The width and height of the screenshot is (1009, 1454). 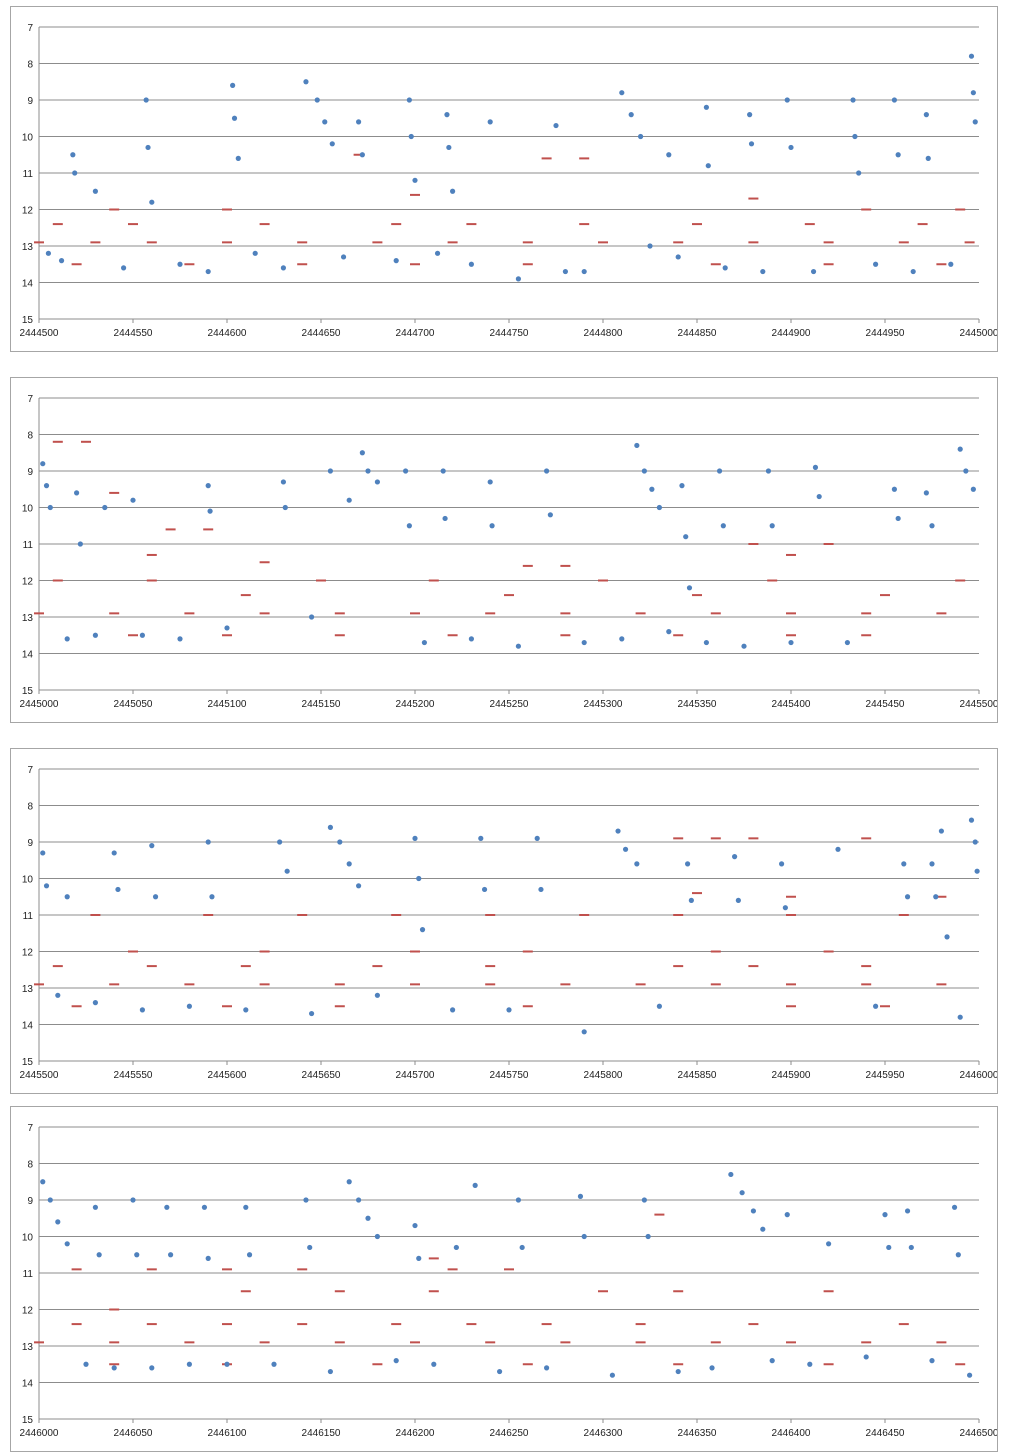 I want to click on x-tick-label: 2444800, so click(x=603, y=333).